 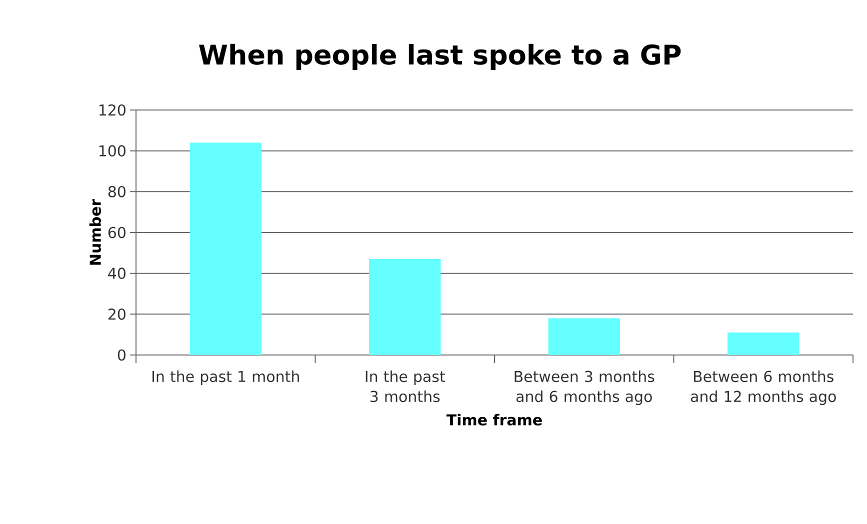 I want to click on x-tick-label: Between 3 months and 6 months ago, so click(x=584, y=388).